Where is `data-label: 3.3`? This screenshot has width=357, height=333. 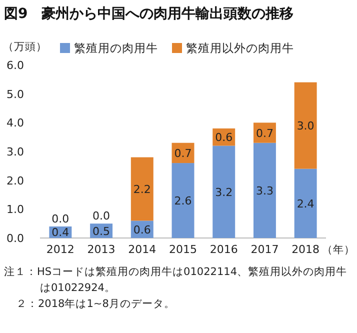
data-label: 3.3 is located at coordinates (265, 191).